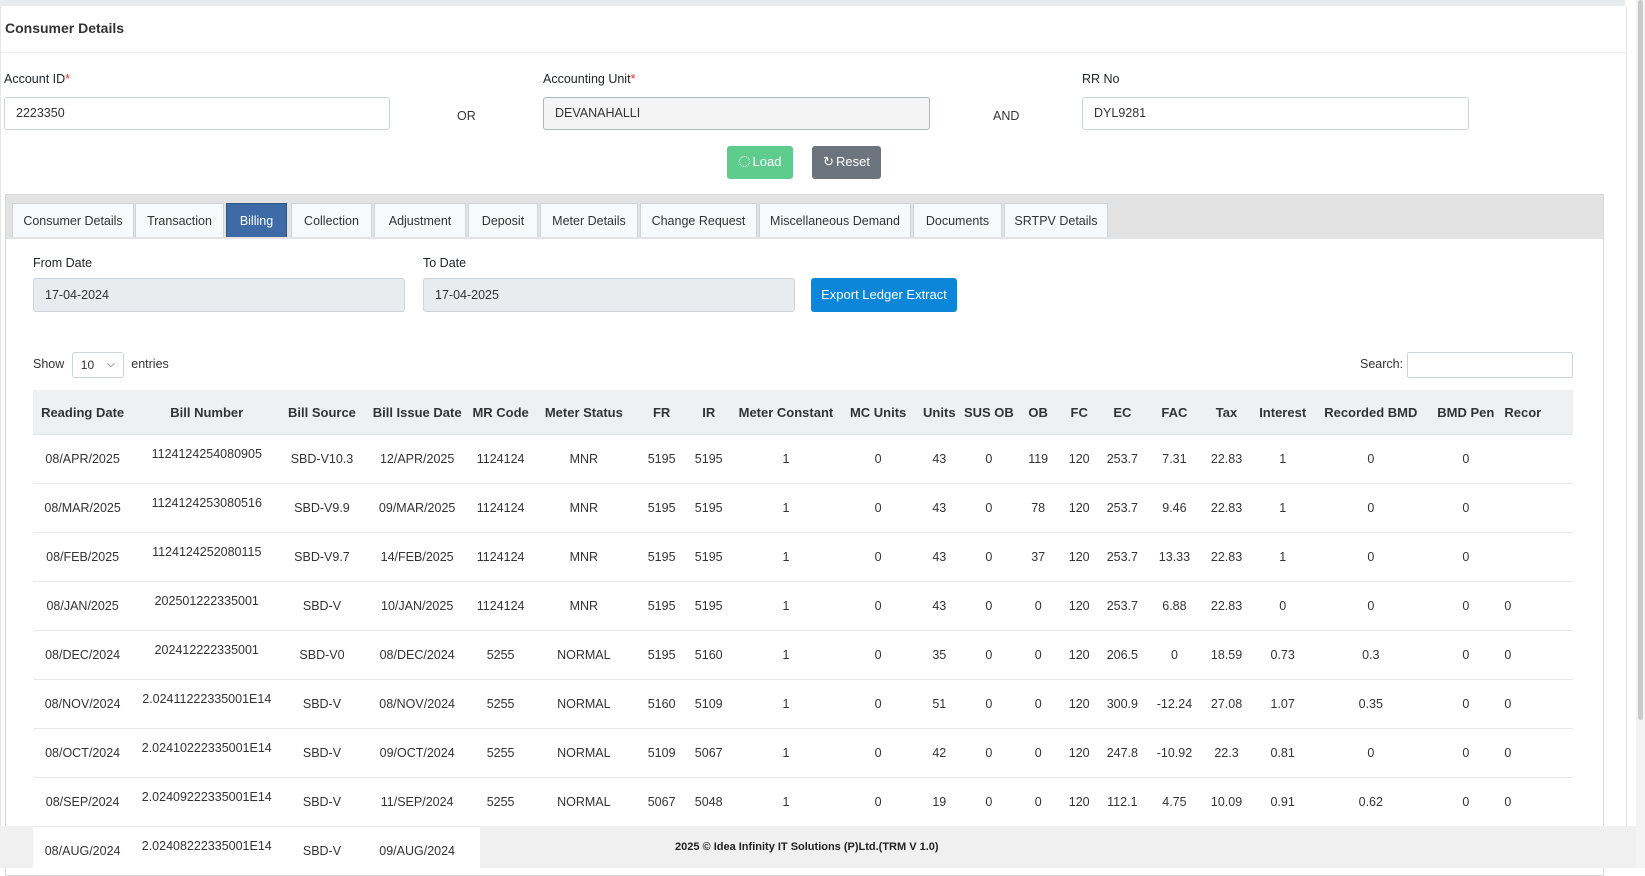 Image resolution: width=1645 pixels, height=876 pixels. I want to click on table-cell: 5195, so click(662, 606).